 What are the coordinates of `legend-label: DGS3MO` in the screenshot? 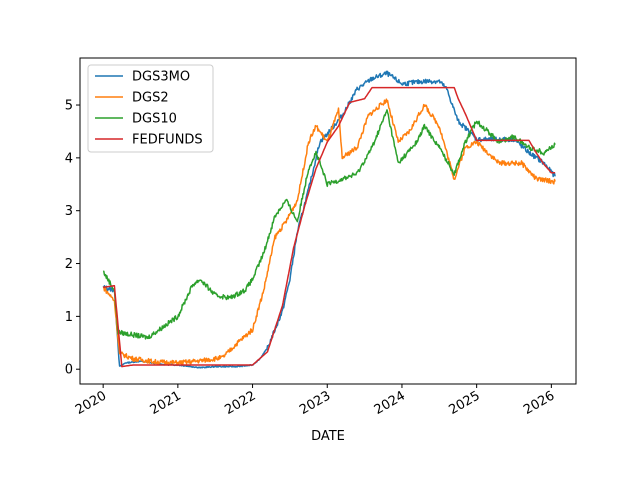 It's located at (161, 77).